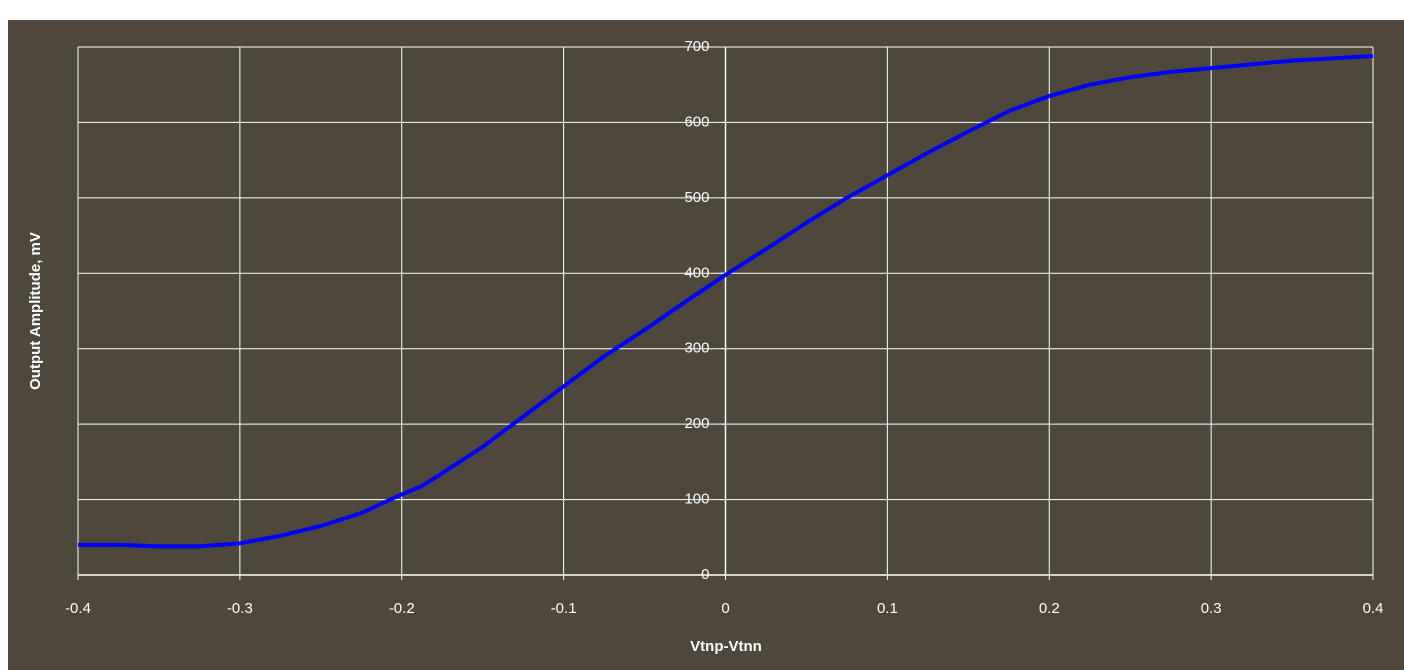 The width and height of the screenshot is (1404, 670). What do you see at coordinates (887, 608) in the screenshot?
I see `x-tick-label: 0.1` at bounding box center [887, 608].